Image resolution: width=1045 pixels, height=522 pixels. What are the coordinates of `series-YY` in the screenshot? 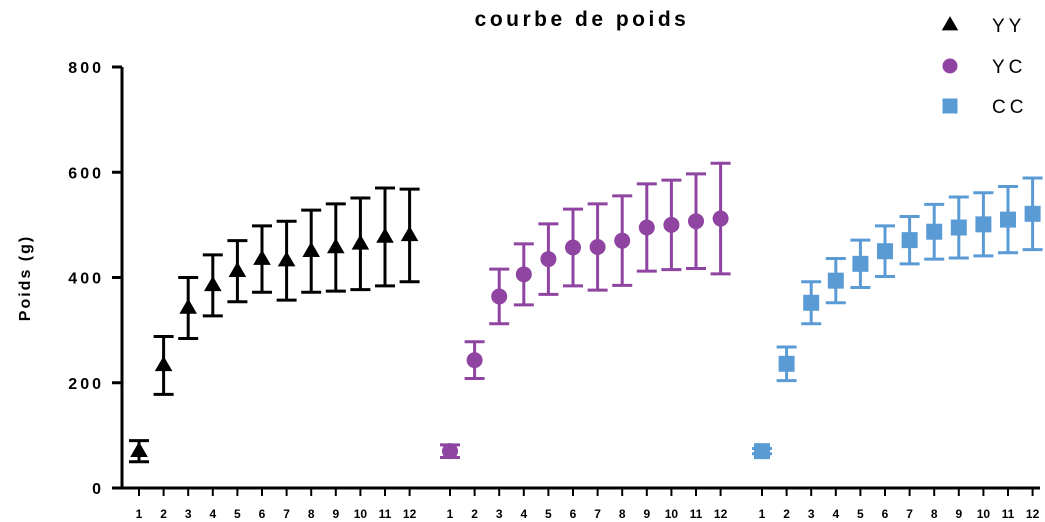 It's located at (274, 325).